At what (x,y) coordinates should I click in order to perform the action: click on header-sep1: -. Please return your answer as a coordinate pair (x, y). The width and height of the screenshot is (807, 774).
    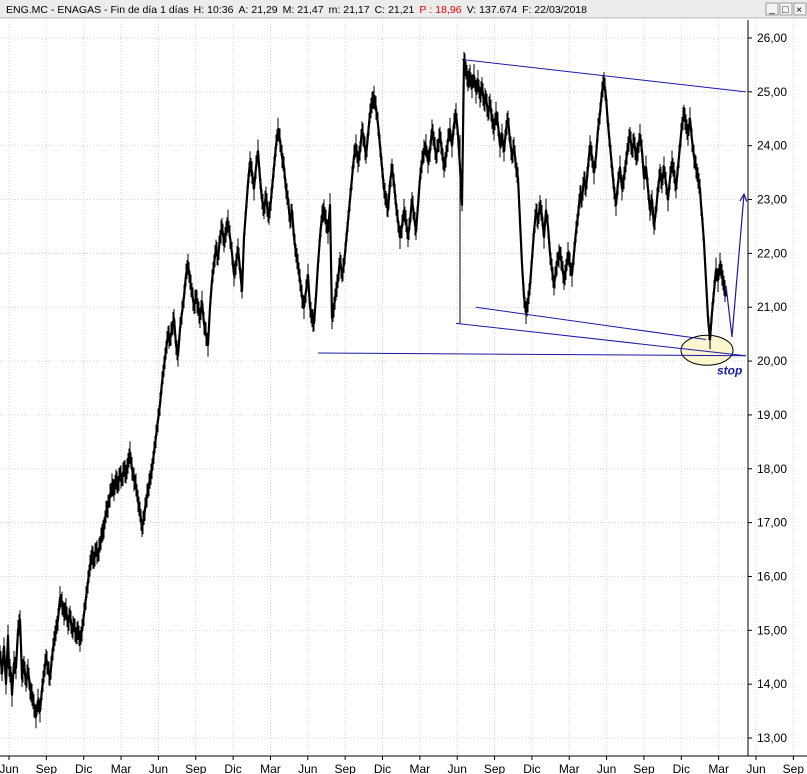
    Looking at the image, I should click on (52, 10).